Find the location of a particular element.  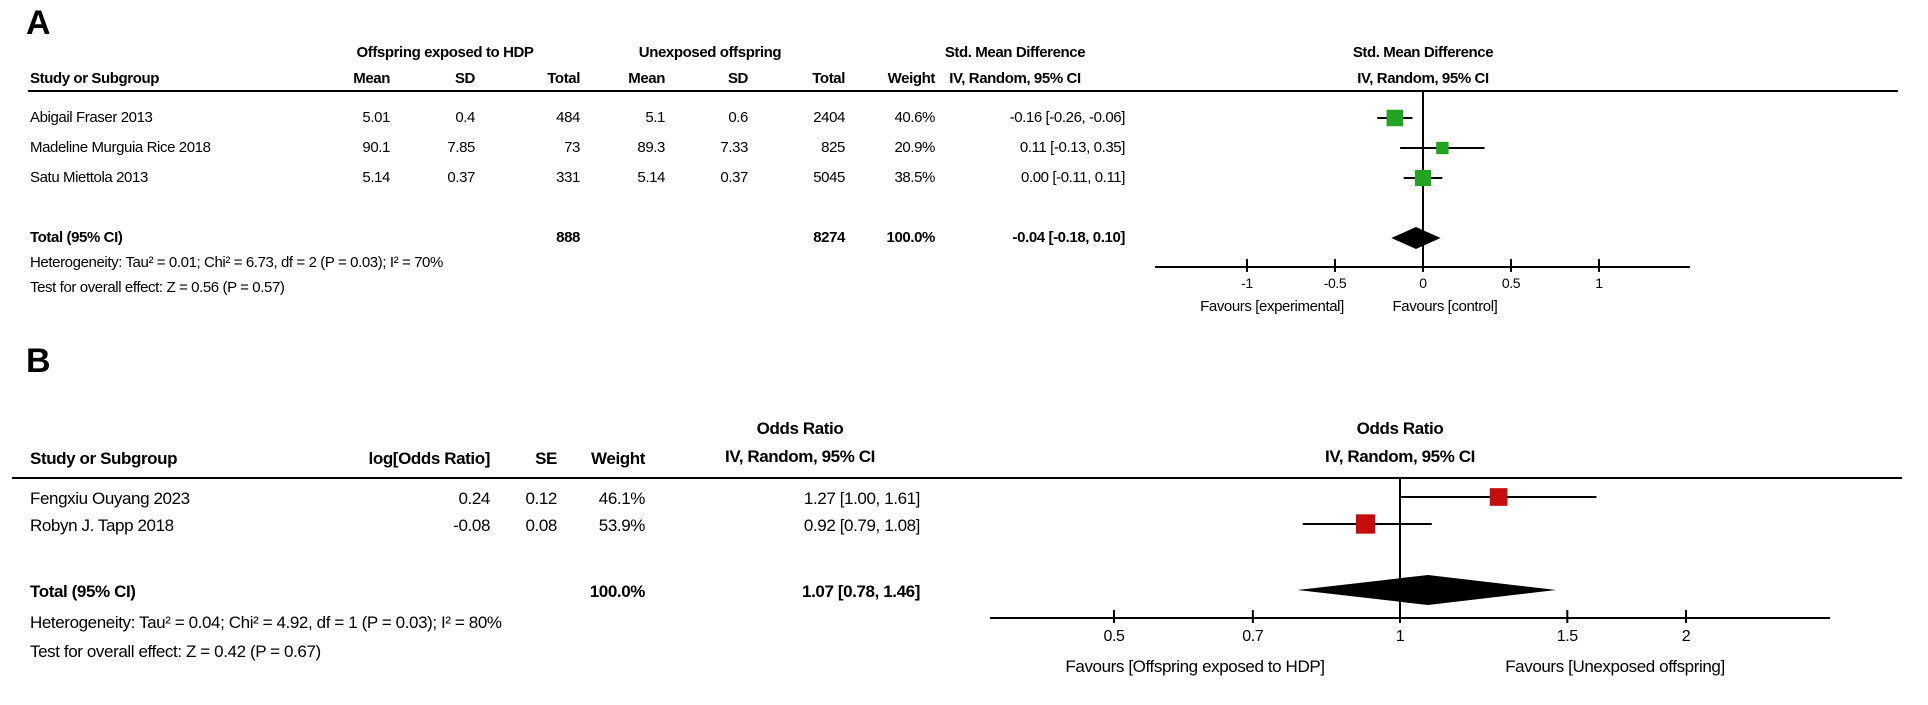

effect-measure-header-text-col: Std. Mean Difference is located at coordinates (1015, 52).